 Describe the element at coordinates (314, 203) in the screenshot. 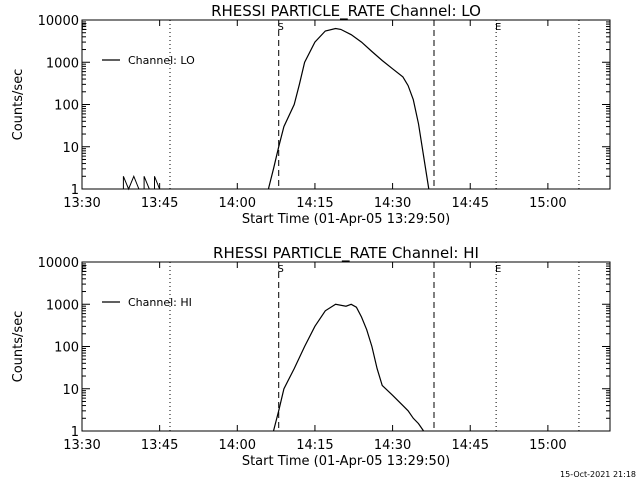

I see `chart-1-x-tick-label: 14:15` at that location.